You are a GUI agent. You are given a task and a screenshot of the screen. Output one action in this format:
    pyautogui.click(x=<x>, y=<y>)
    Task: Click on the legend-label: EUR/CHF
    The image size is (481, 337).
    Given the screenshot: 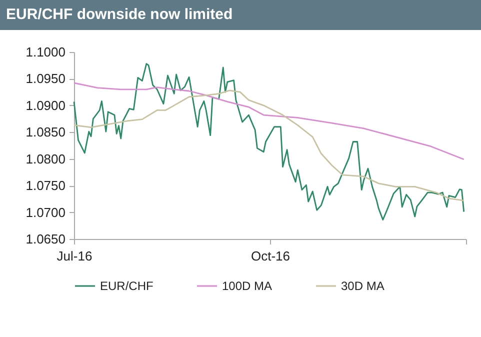 What is the action you would take?
    pyautogui.click(x=127, y=286)
    